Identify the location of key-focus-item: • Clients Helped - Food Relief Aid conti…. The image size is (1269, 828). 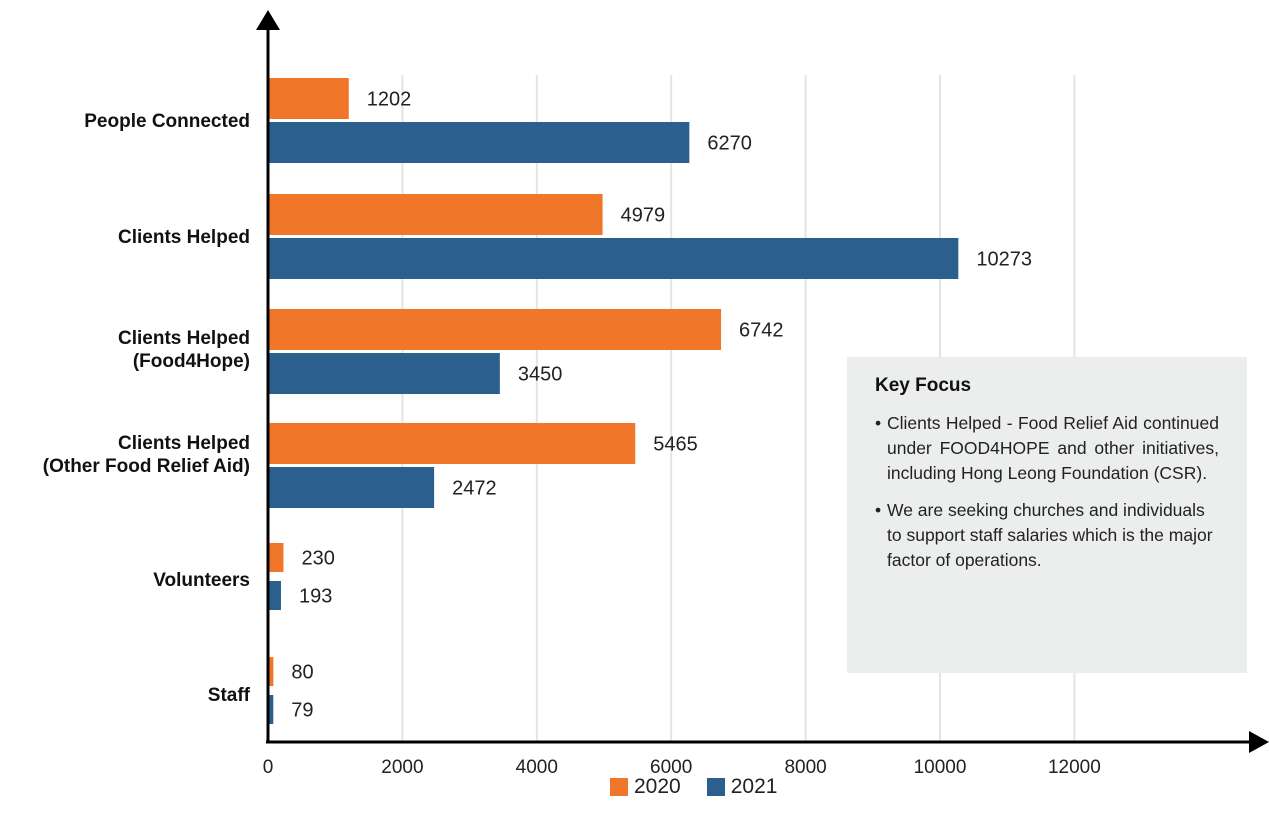
(1047, 448).